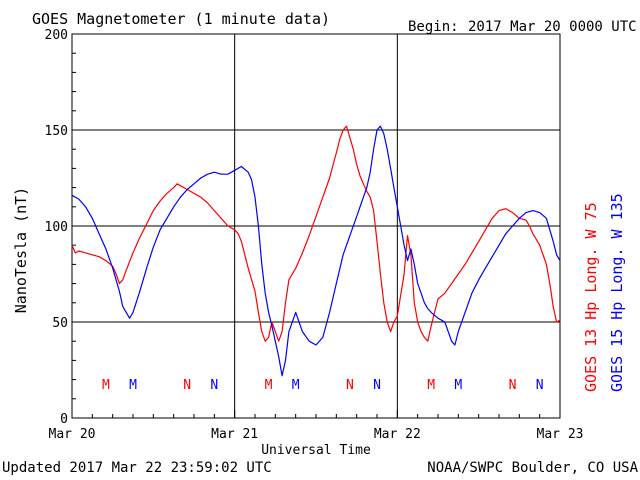  What do you see at coordinates (591, 297) in the screenshot?
I see `legend-goes13: GOES 13 Hp Long. W 75` at bounding box center [591, 297].